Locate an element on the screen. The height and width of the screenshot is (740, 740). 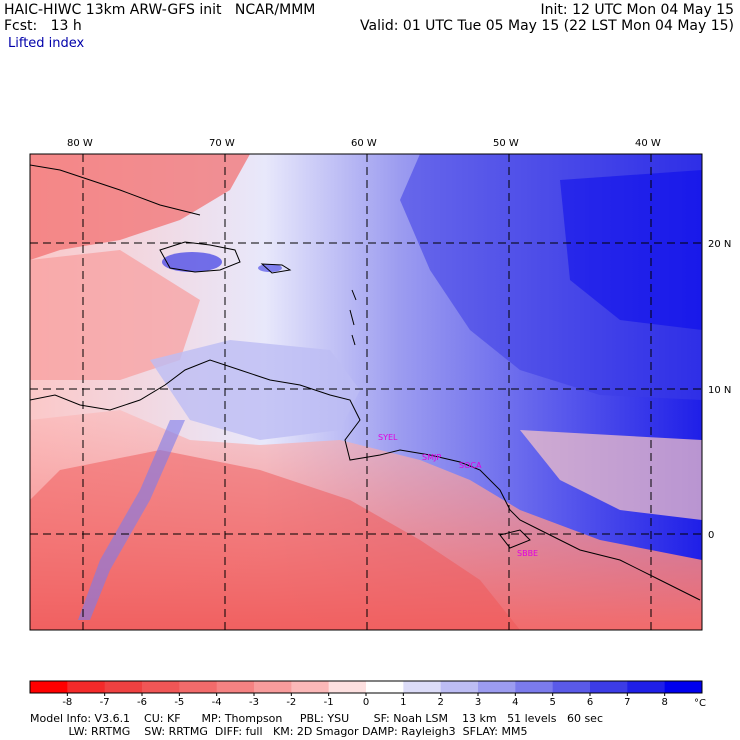
colorbar-tick-label: -3 is located at coordinates (254, 702).